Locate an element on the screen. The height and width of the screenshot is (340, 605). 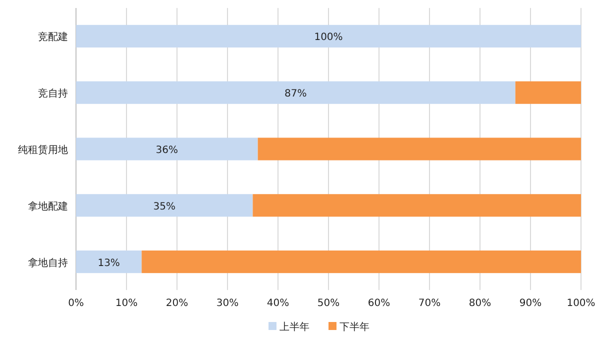
y-tick-label: 拿地自持 is located at coordinates (48, 262).